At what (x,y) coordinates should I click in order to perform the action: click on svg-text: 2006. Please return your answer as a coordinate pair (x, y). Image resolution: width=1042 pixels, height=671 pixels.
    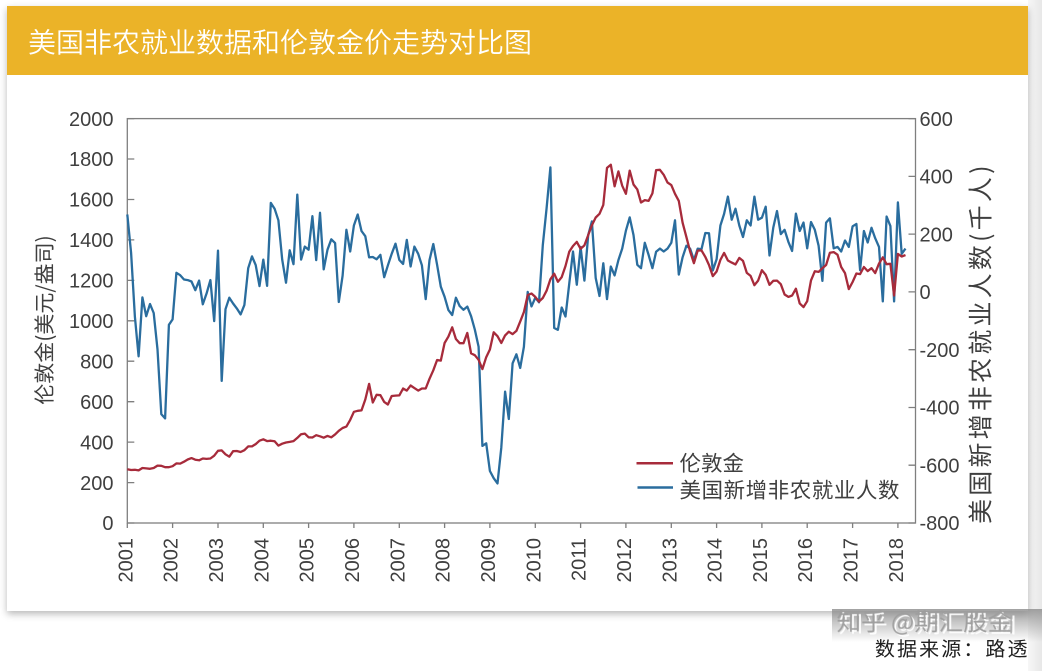
    Looking at the image, I should click on (353, 560).